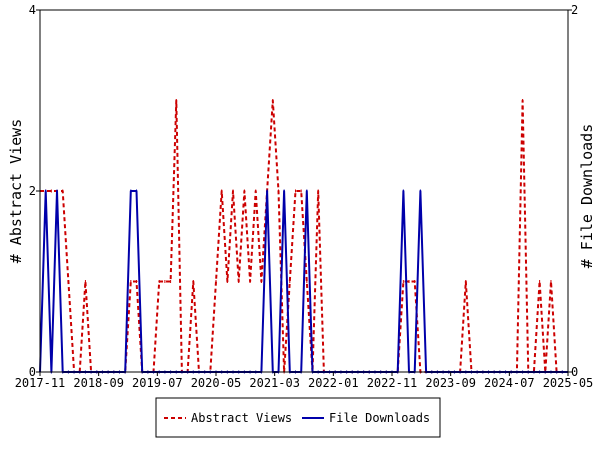 The image size is (600, 450). What do you see at coordinates (32, 191) in the screenshot?
I see `y-left-tick-label: 2` at bounding box center [32, 191].